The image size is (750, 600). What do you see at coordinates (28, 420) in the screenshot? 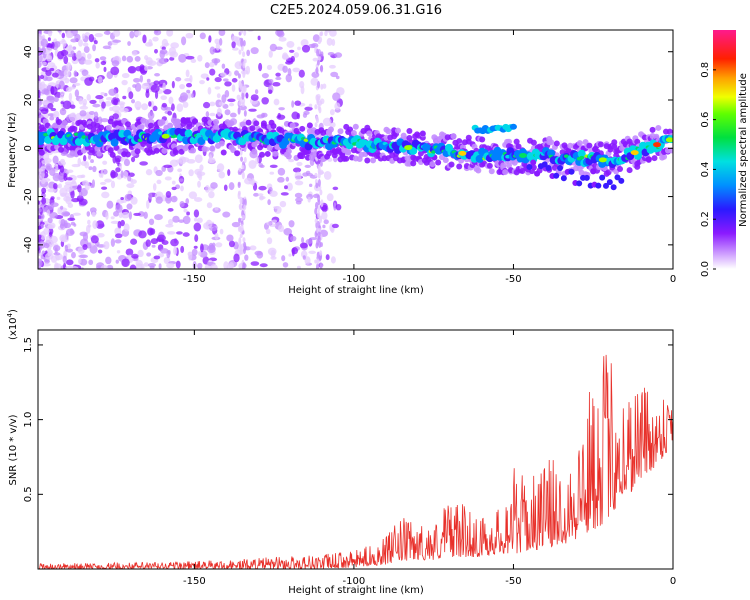
I see `y-tick-label: 1.0` at bounding box center [28, 420].